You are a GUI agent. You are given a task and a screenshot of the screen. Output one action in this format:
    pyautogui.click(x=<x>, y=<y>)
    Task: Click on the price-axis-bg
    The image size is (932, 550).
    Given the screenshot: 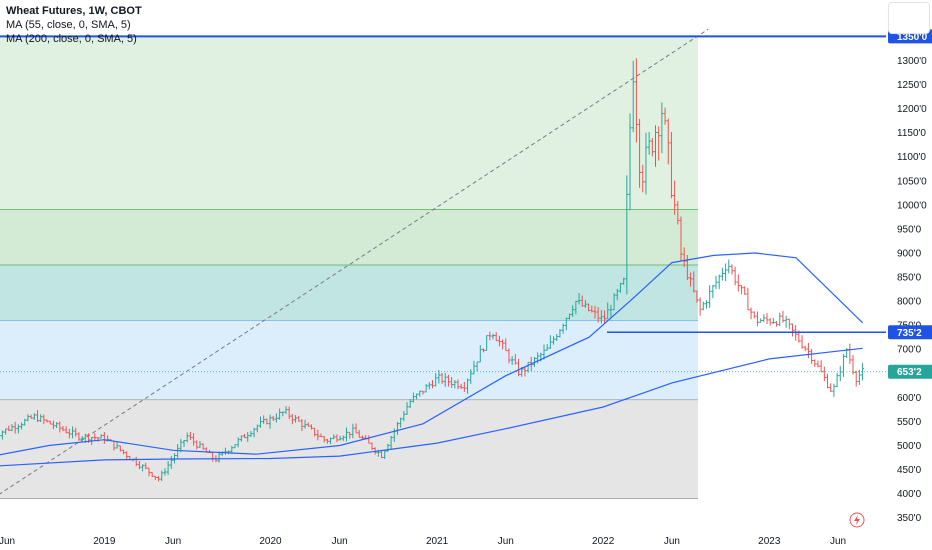 What is the action you would take?
    pyautogui.click(x=910, y=275)
    